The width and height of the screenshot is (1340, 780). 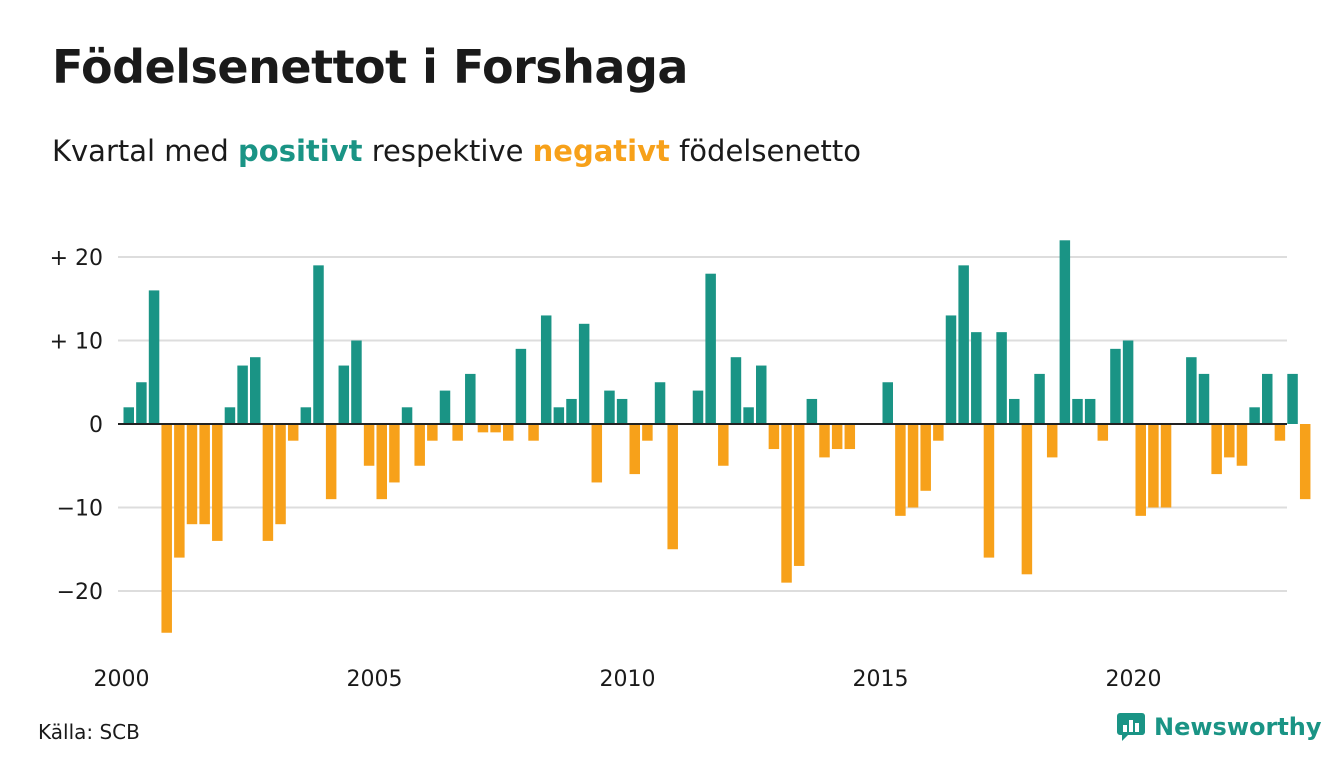 What do you see at coordinates (356, 382) in the screenshot?
I see `bar-q19` at bounding box center [356, 382].